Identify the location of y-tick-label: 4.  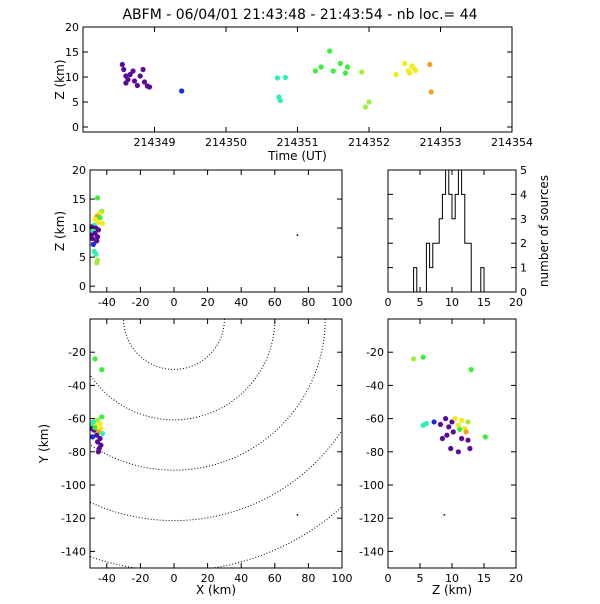
(523, 194).